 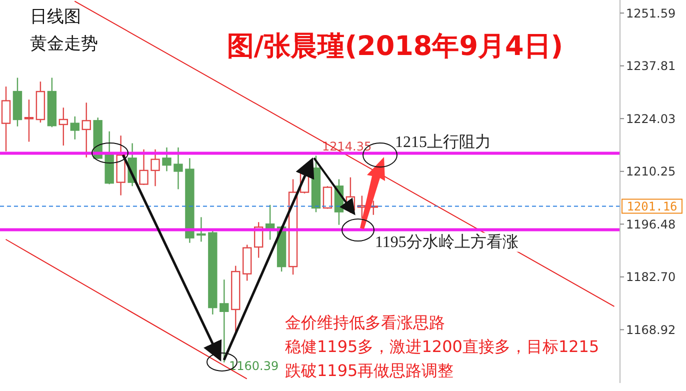 I want to click on y-tick-label: 1210.25, so click(x=651, y=171).